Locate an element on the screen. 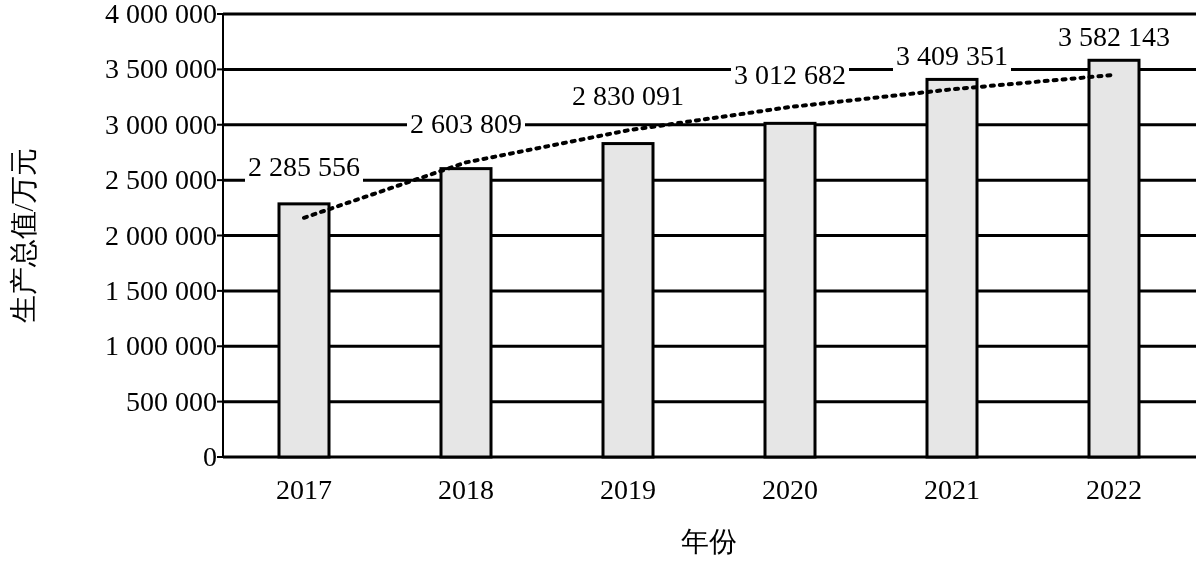  y-tick-label: 1 000 000 is located at coordinates (161, 346).